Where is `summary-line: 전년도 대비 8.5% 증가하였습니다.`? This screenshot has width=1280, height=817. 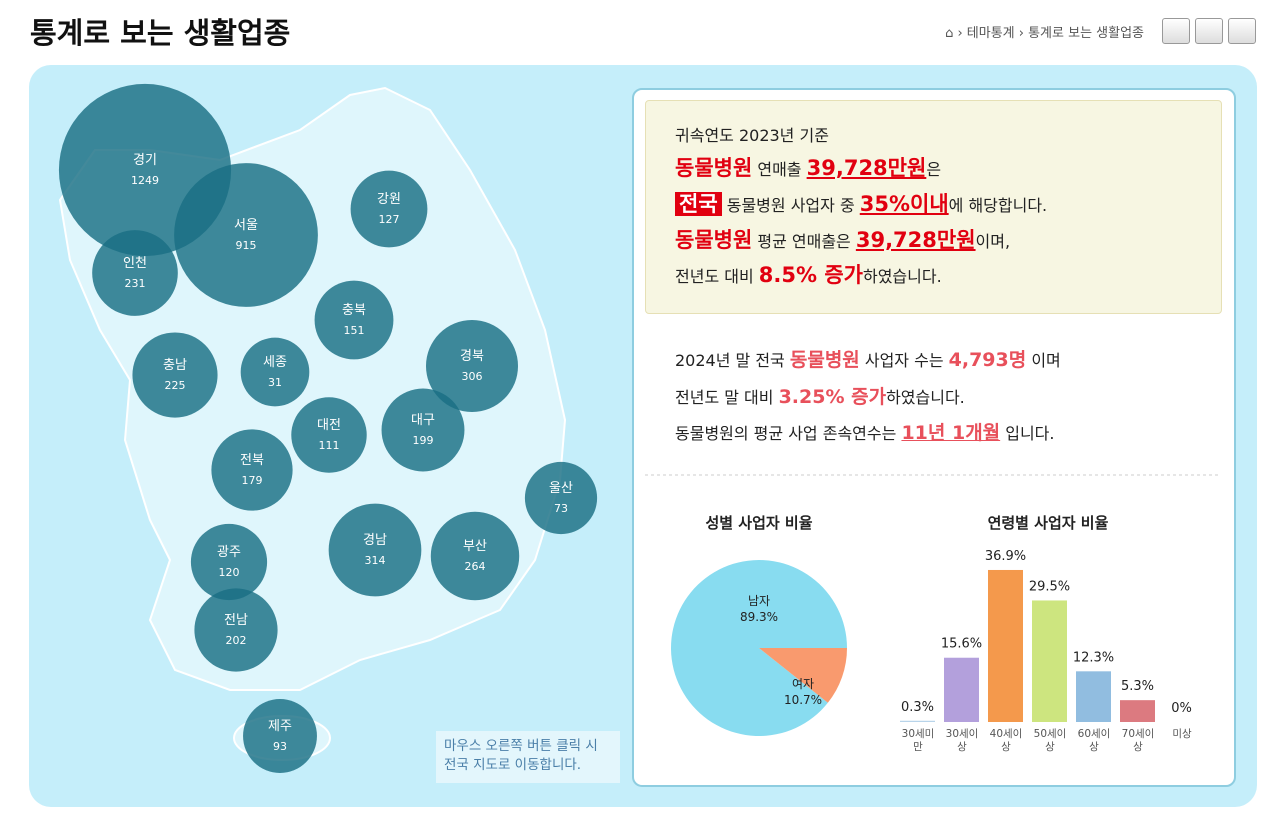 summary-line: 전년도 대비 8.5% 증가하였습니다. is located at coordinates (808, 274).